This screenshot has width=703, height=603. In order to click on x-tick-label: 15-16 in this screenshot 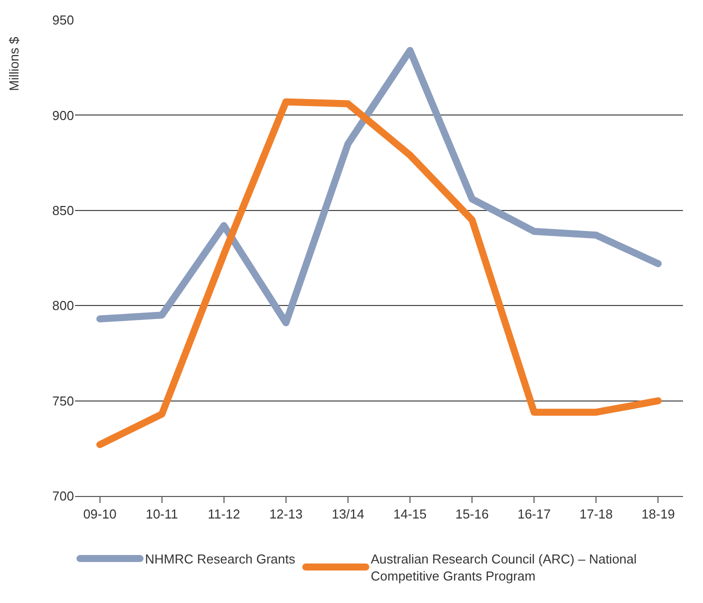, I will do `click(472, 514)`.